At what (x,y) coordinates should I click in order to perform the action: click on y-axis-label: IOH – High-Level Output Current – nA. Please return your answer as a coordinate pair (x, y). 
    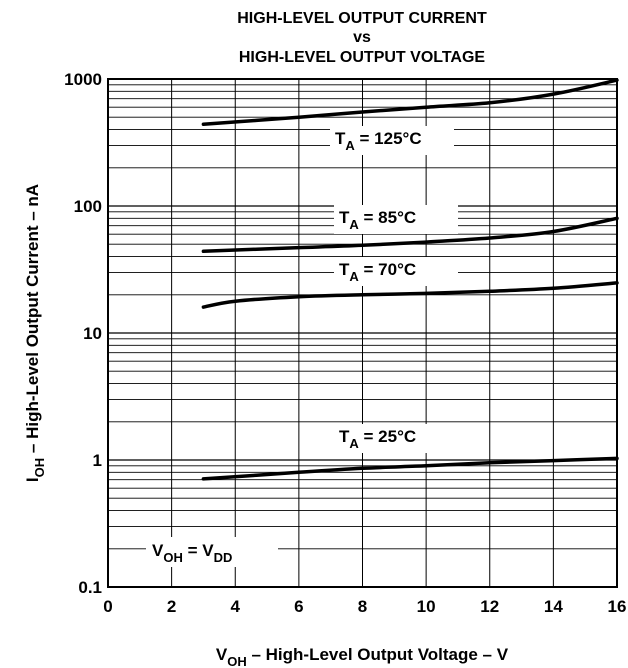
    Looking at the image, I should click on (35, 333).